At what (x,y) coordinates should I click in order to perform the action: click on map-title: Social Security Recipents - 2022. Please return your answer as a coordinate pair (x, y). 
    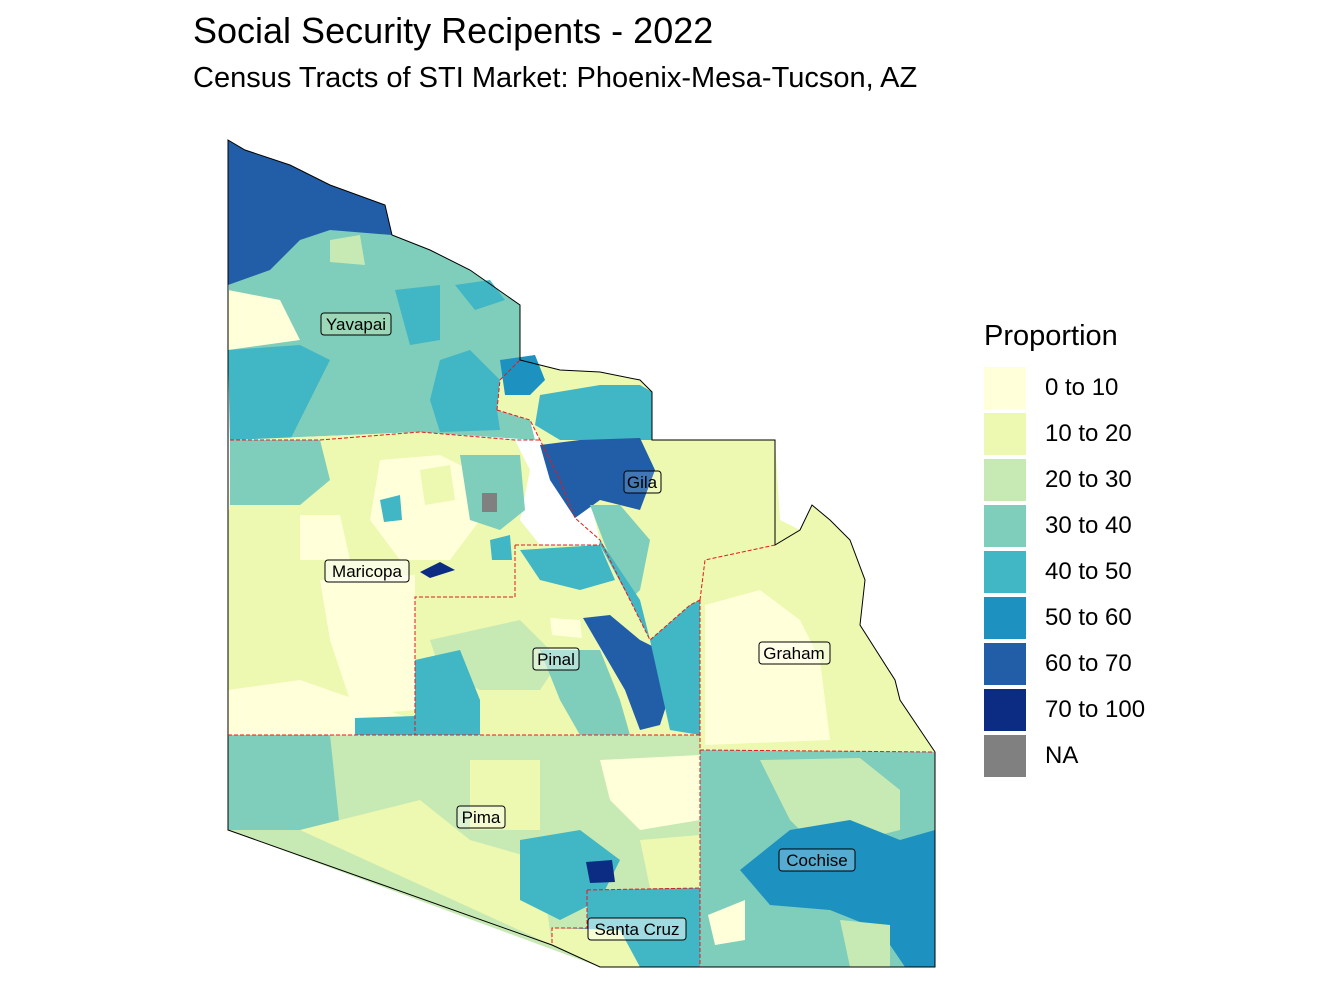
    Looking at the image, I should click on (453, 30).